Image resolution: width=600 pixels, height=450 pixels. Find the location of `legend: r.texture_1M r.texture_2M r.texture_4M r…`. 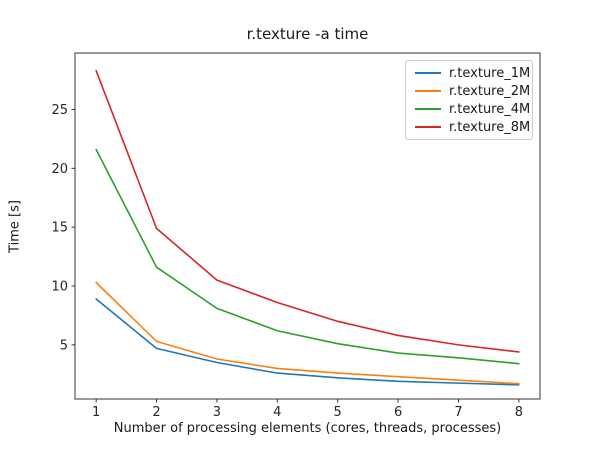

legend: r.texture_1M r.texture_2M r.texture_4M r… is located at coordinates (469, 100).